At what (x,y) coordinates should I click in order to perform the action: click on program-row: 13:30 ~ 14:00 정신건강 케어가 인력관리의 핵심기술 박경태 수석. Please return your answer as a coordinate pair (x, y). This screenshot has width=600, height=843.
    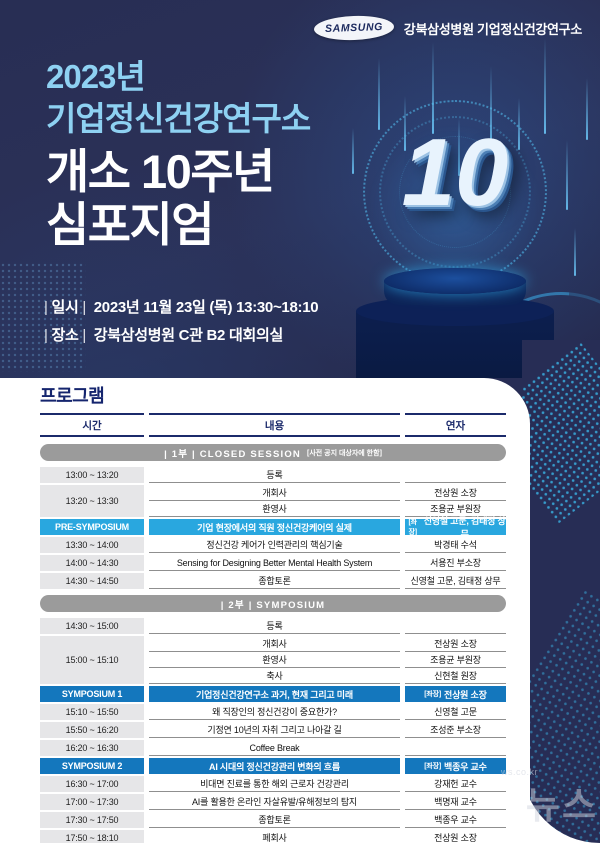
    Looking at the image, I should click on (273, 545).